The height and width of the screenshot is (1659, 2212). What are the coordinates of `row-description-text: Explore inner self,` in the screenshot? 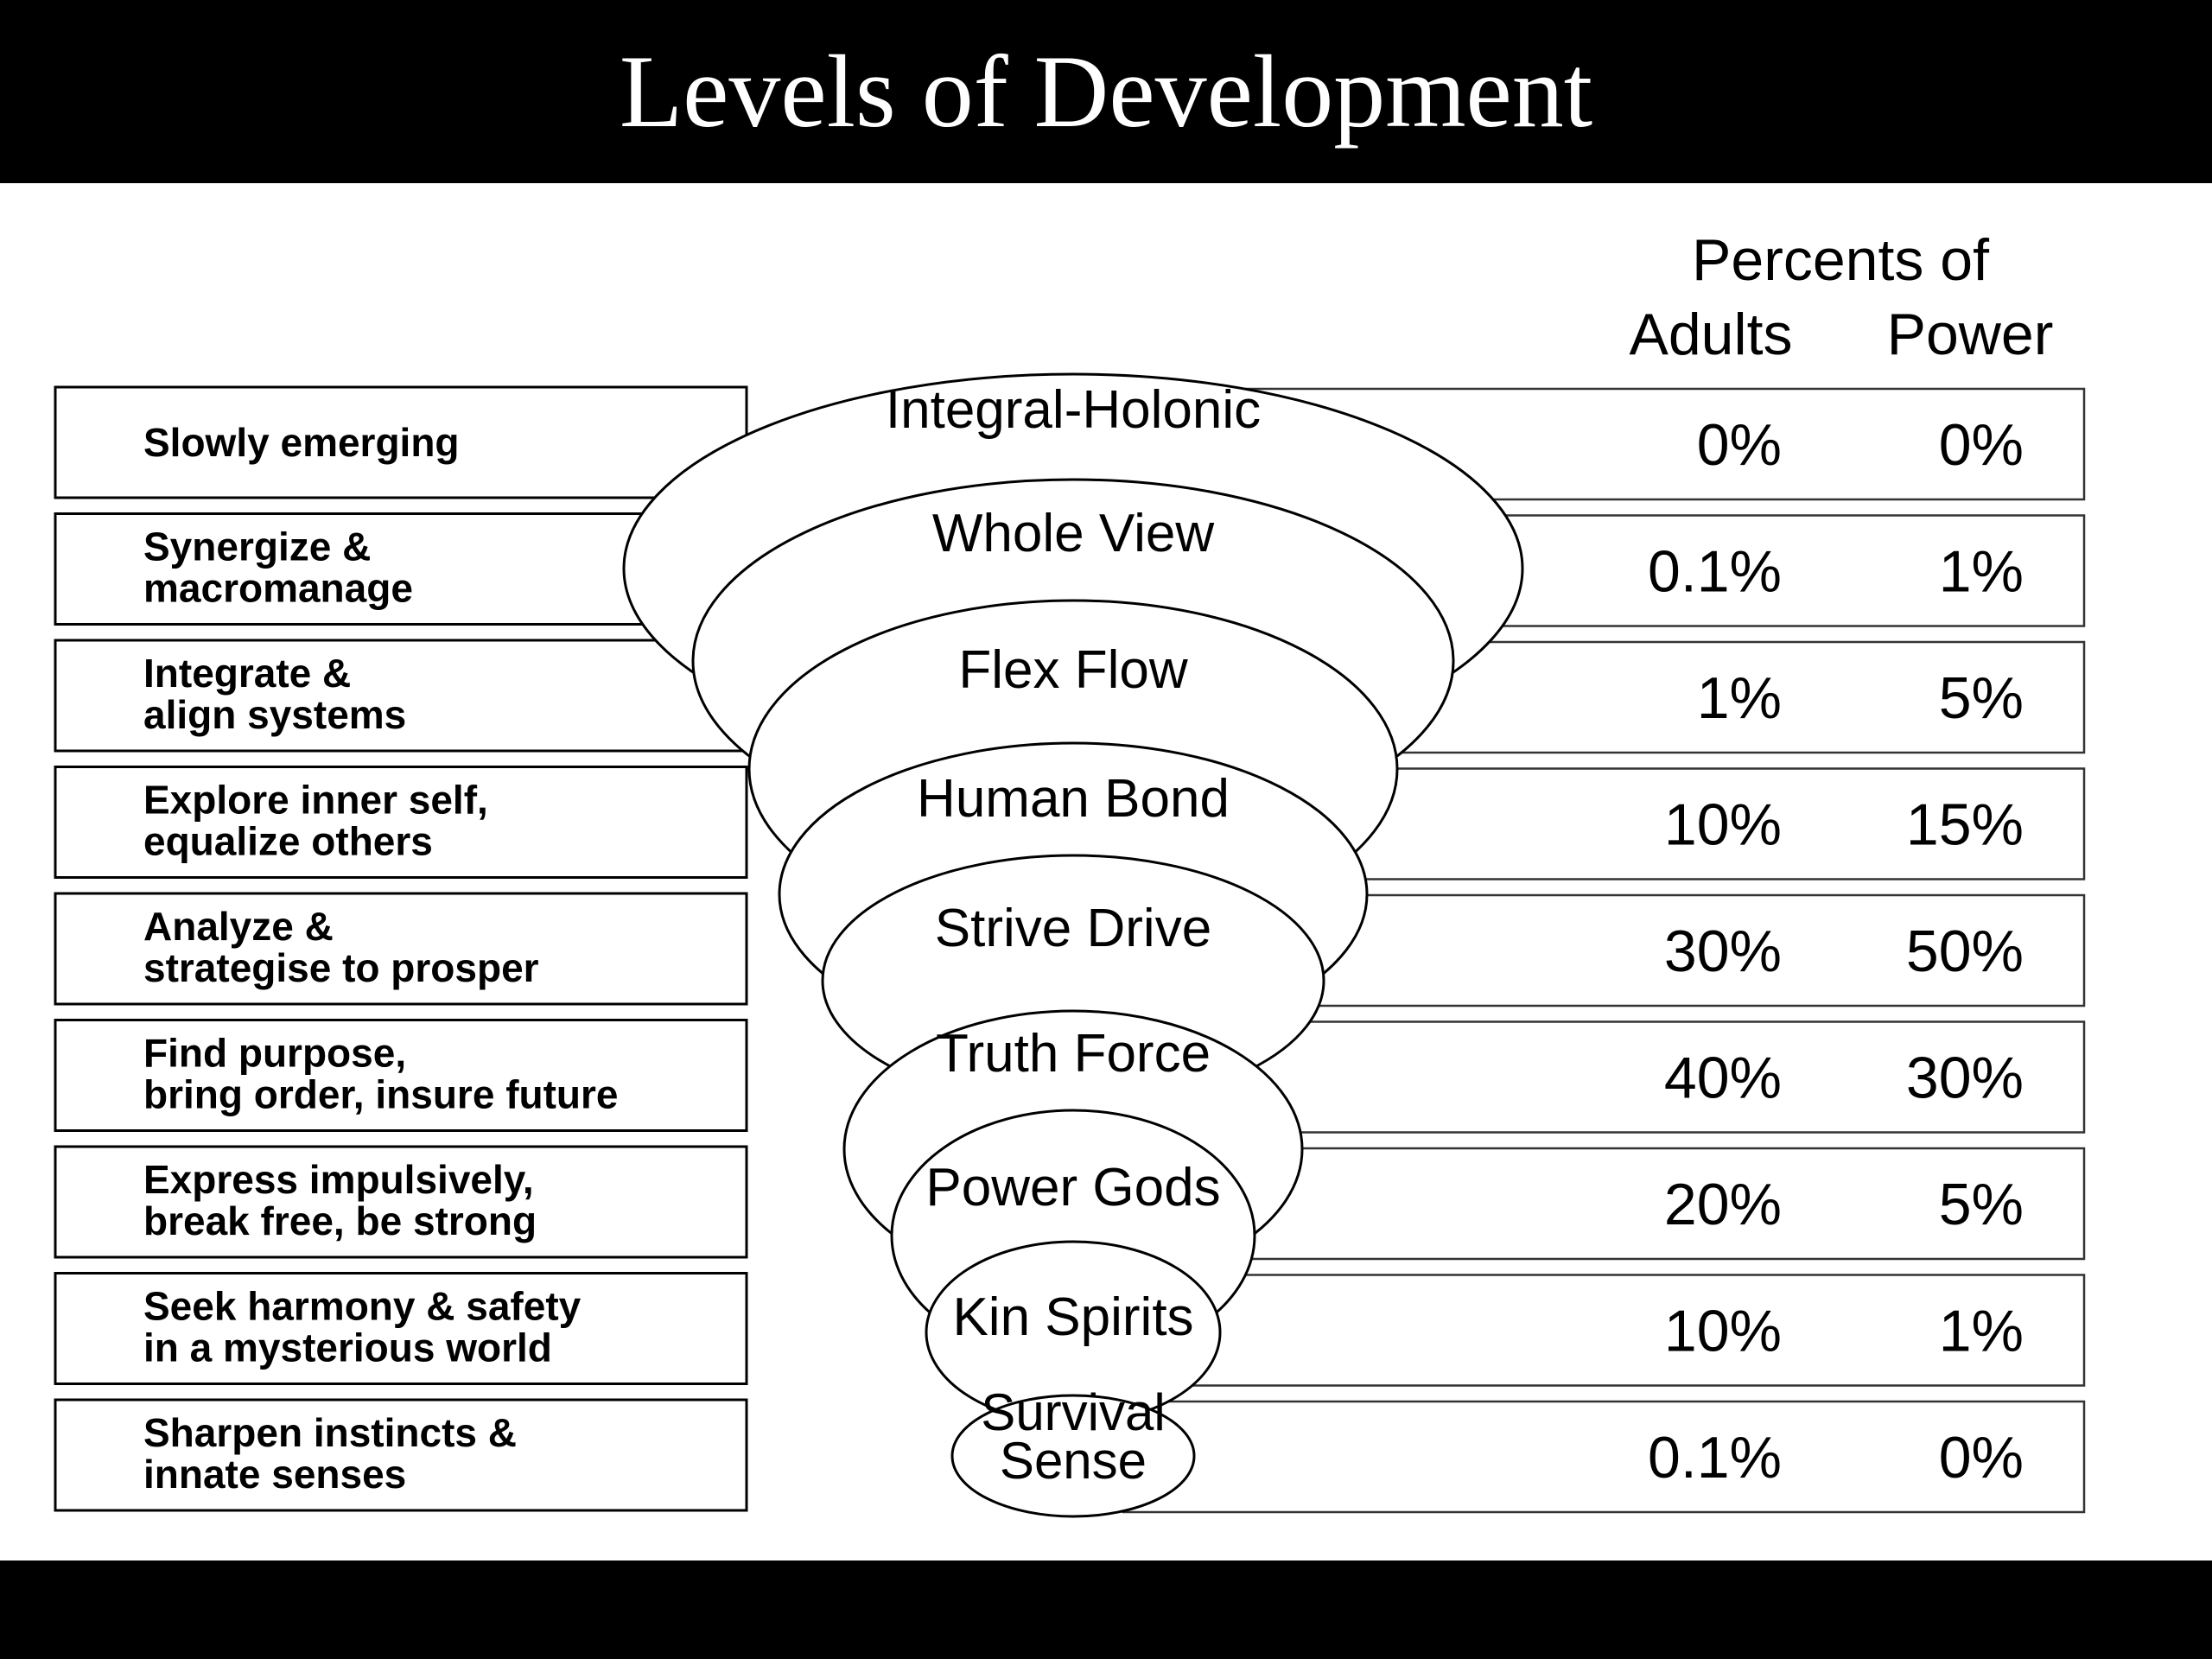 It's located at (315, 800).